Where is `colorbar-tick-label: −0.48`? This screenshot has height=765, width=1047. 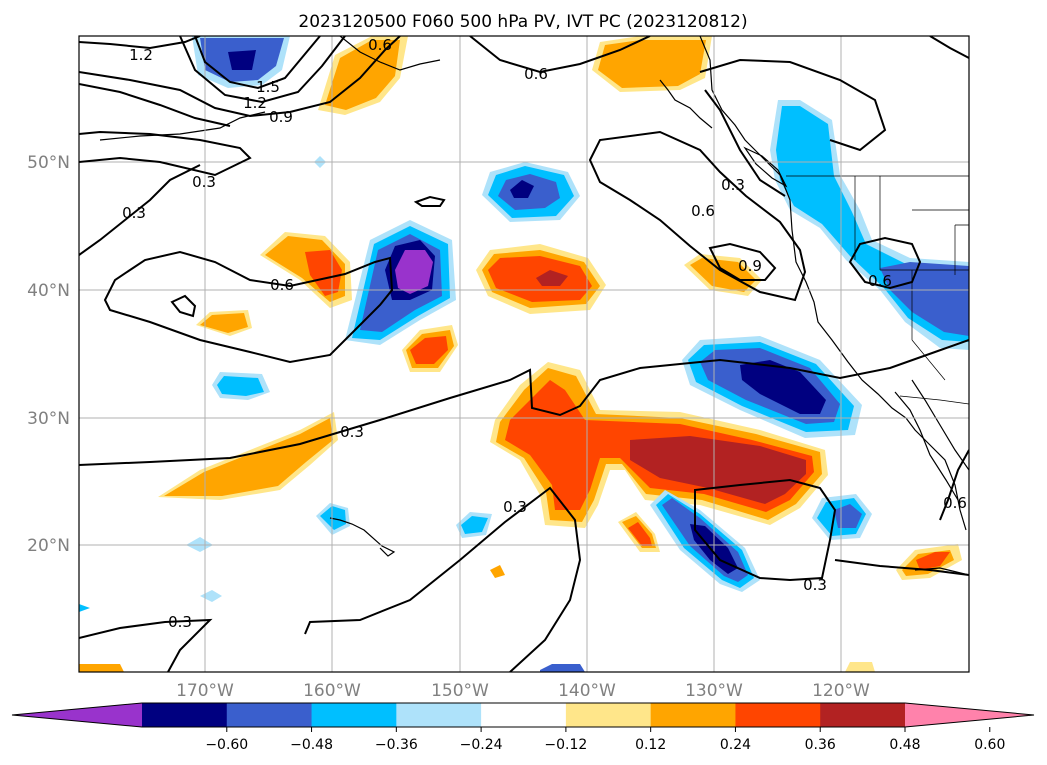
colorbar-tick-label: −0.48 is located at coordinates (311, 745).